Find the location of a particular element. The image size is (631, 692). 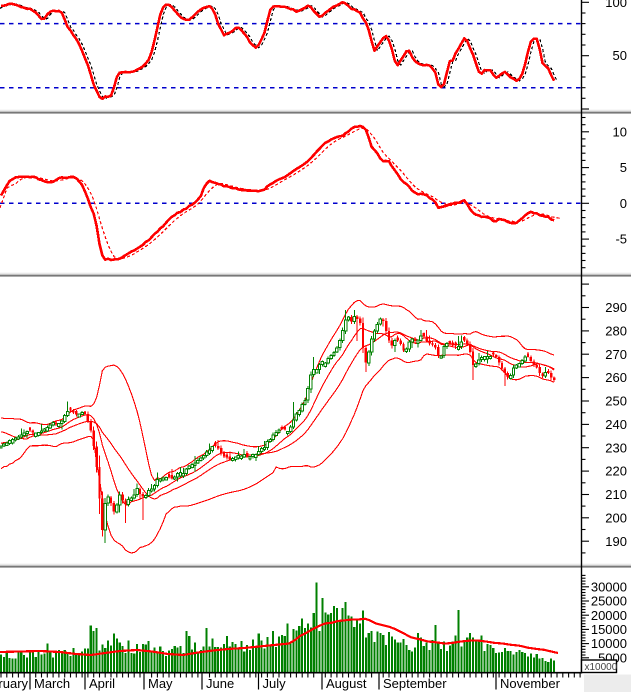

svg-text: July is located at coordinates (275, 683).